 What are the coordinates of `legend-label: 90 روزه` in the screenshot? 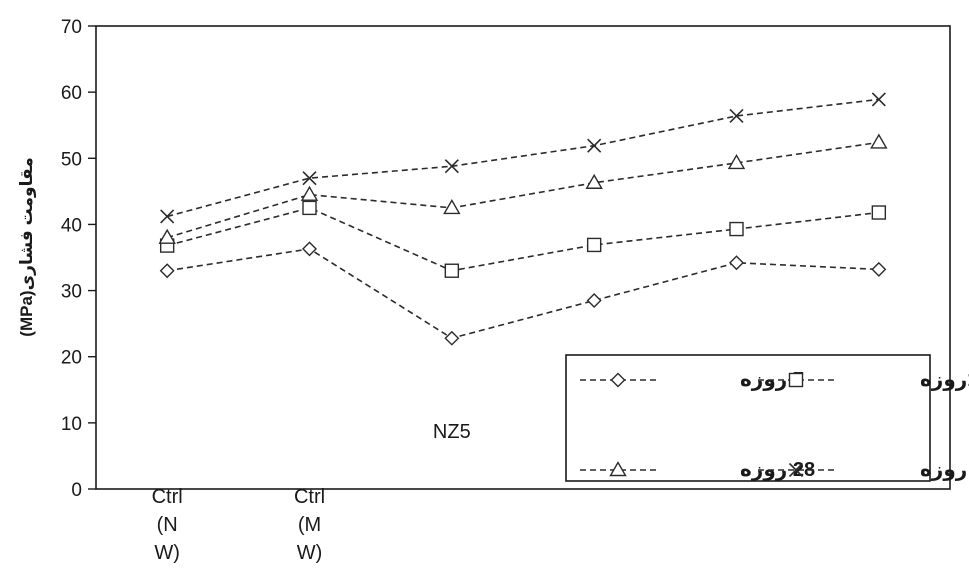 It's located at (944, 470).